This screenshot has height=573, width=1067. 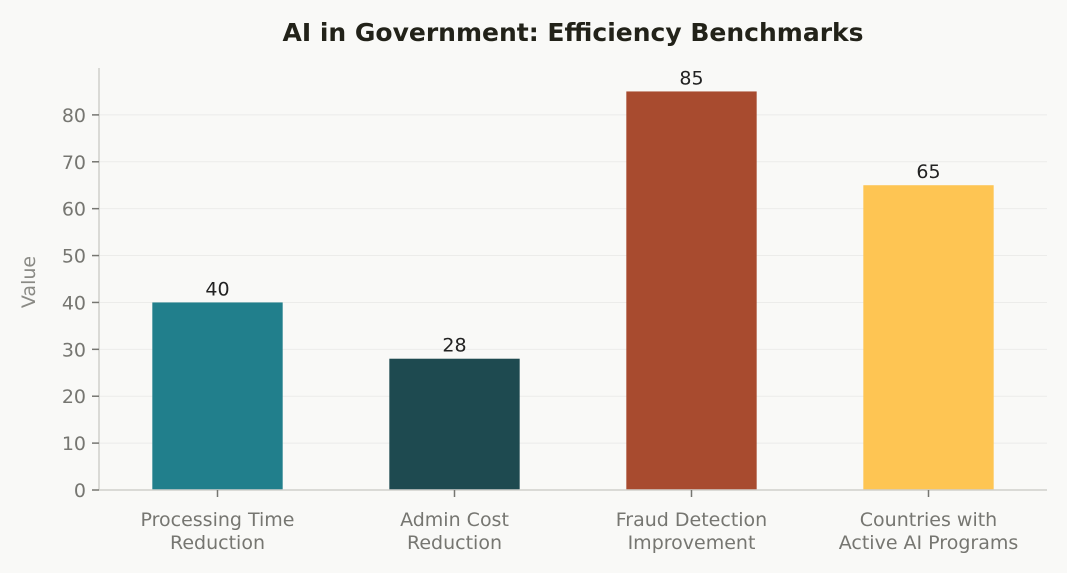 I want to click on x-tick-label: Fraud Detection Improvement, so click(x=691, y=531).